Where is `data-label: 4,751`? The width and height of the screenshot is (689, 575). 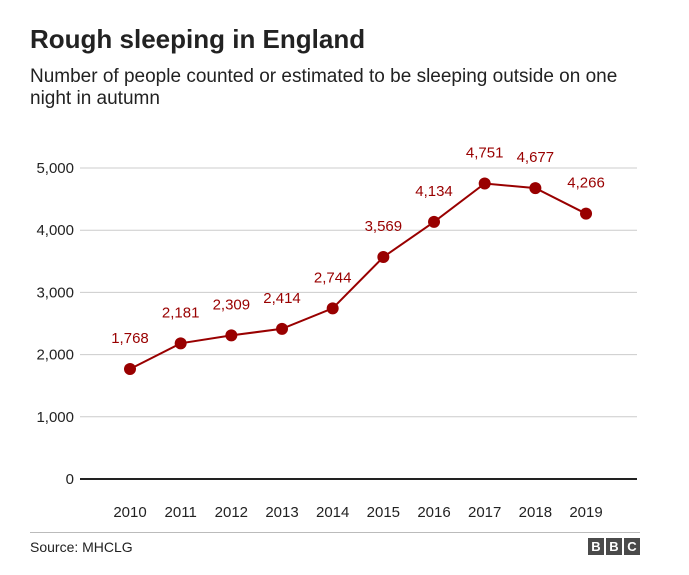
data-label: 4,751 is located at coordinates (485, 152).